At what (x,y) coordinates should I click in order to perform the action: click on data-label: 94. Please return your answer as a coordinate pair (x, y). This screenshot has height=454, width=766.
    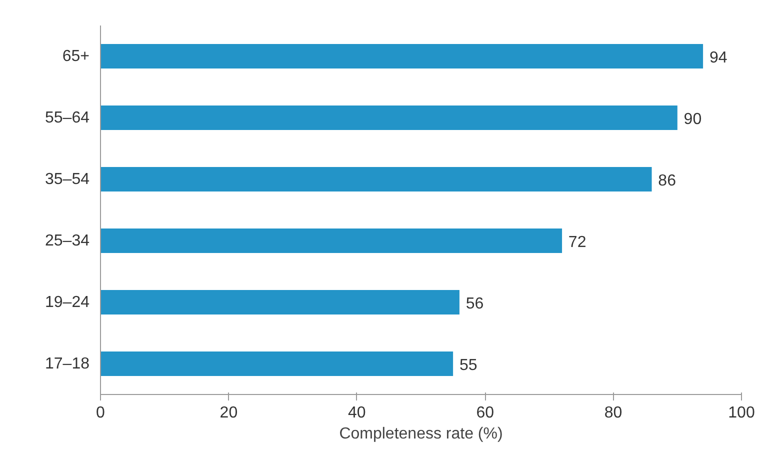
    Looking at the image, I should click on (718, 57).